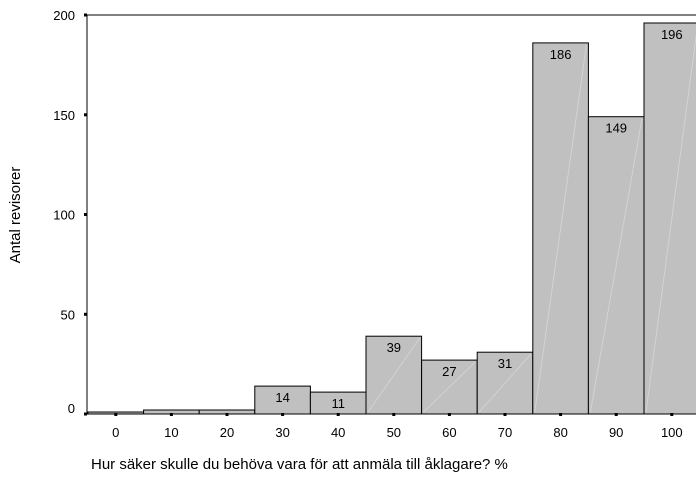  What do you see at coordinates (71, 408) in the screenshot?
I see `y-tick-label: 0` at bounding box center [71, 408].